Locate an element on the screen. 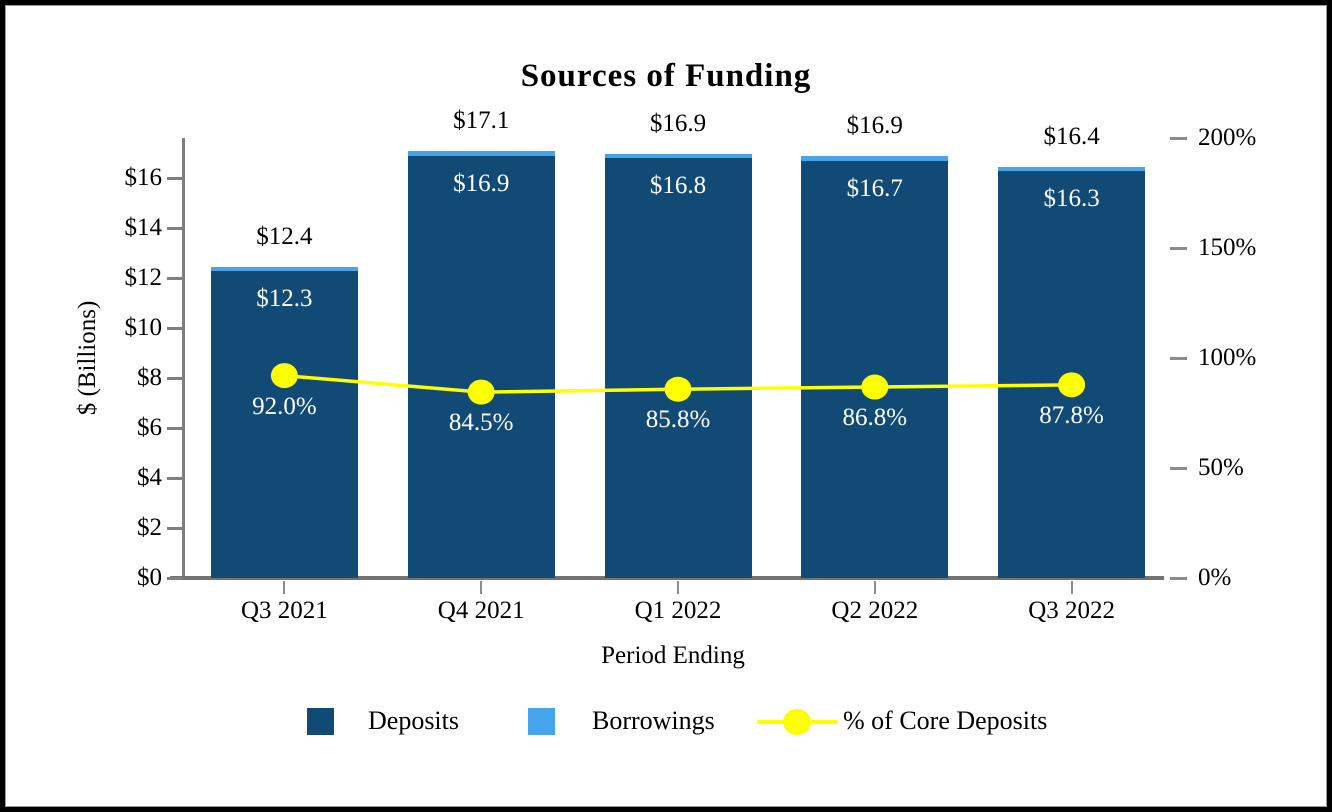 This screenshot has height=812, width=1332. left-axis-tick-label: $16 is located at coordinates (143, 177).